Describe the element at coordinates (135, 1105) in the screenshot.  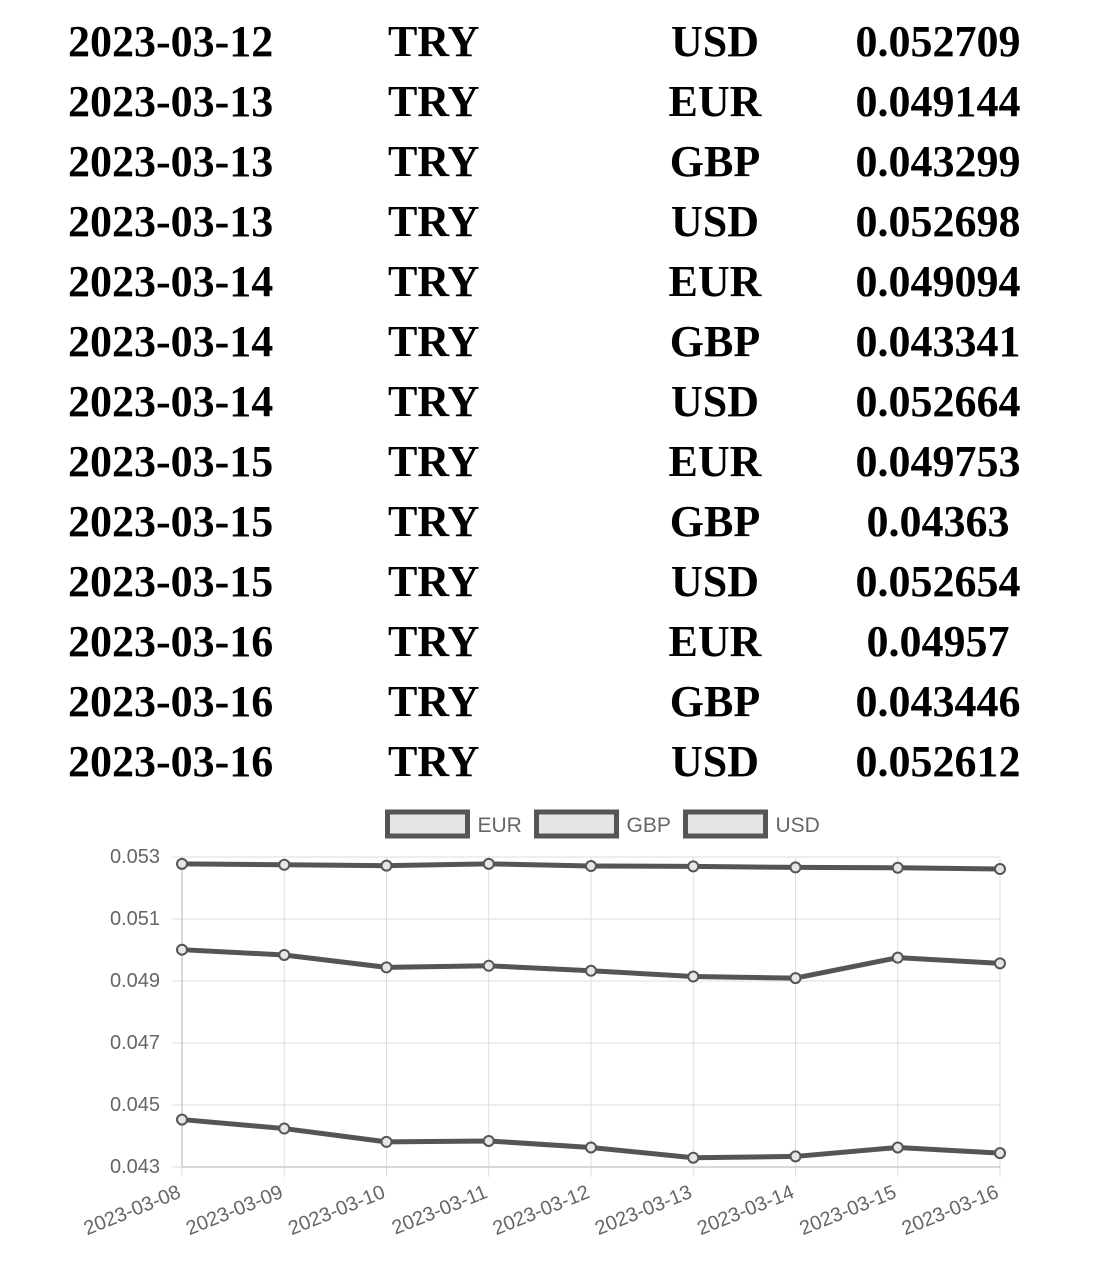
I see `y-tick-label: 0.045` at that location.